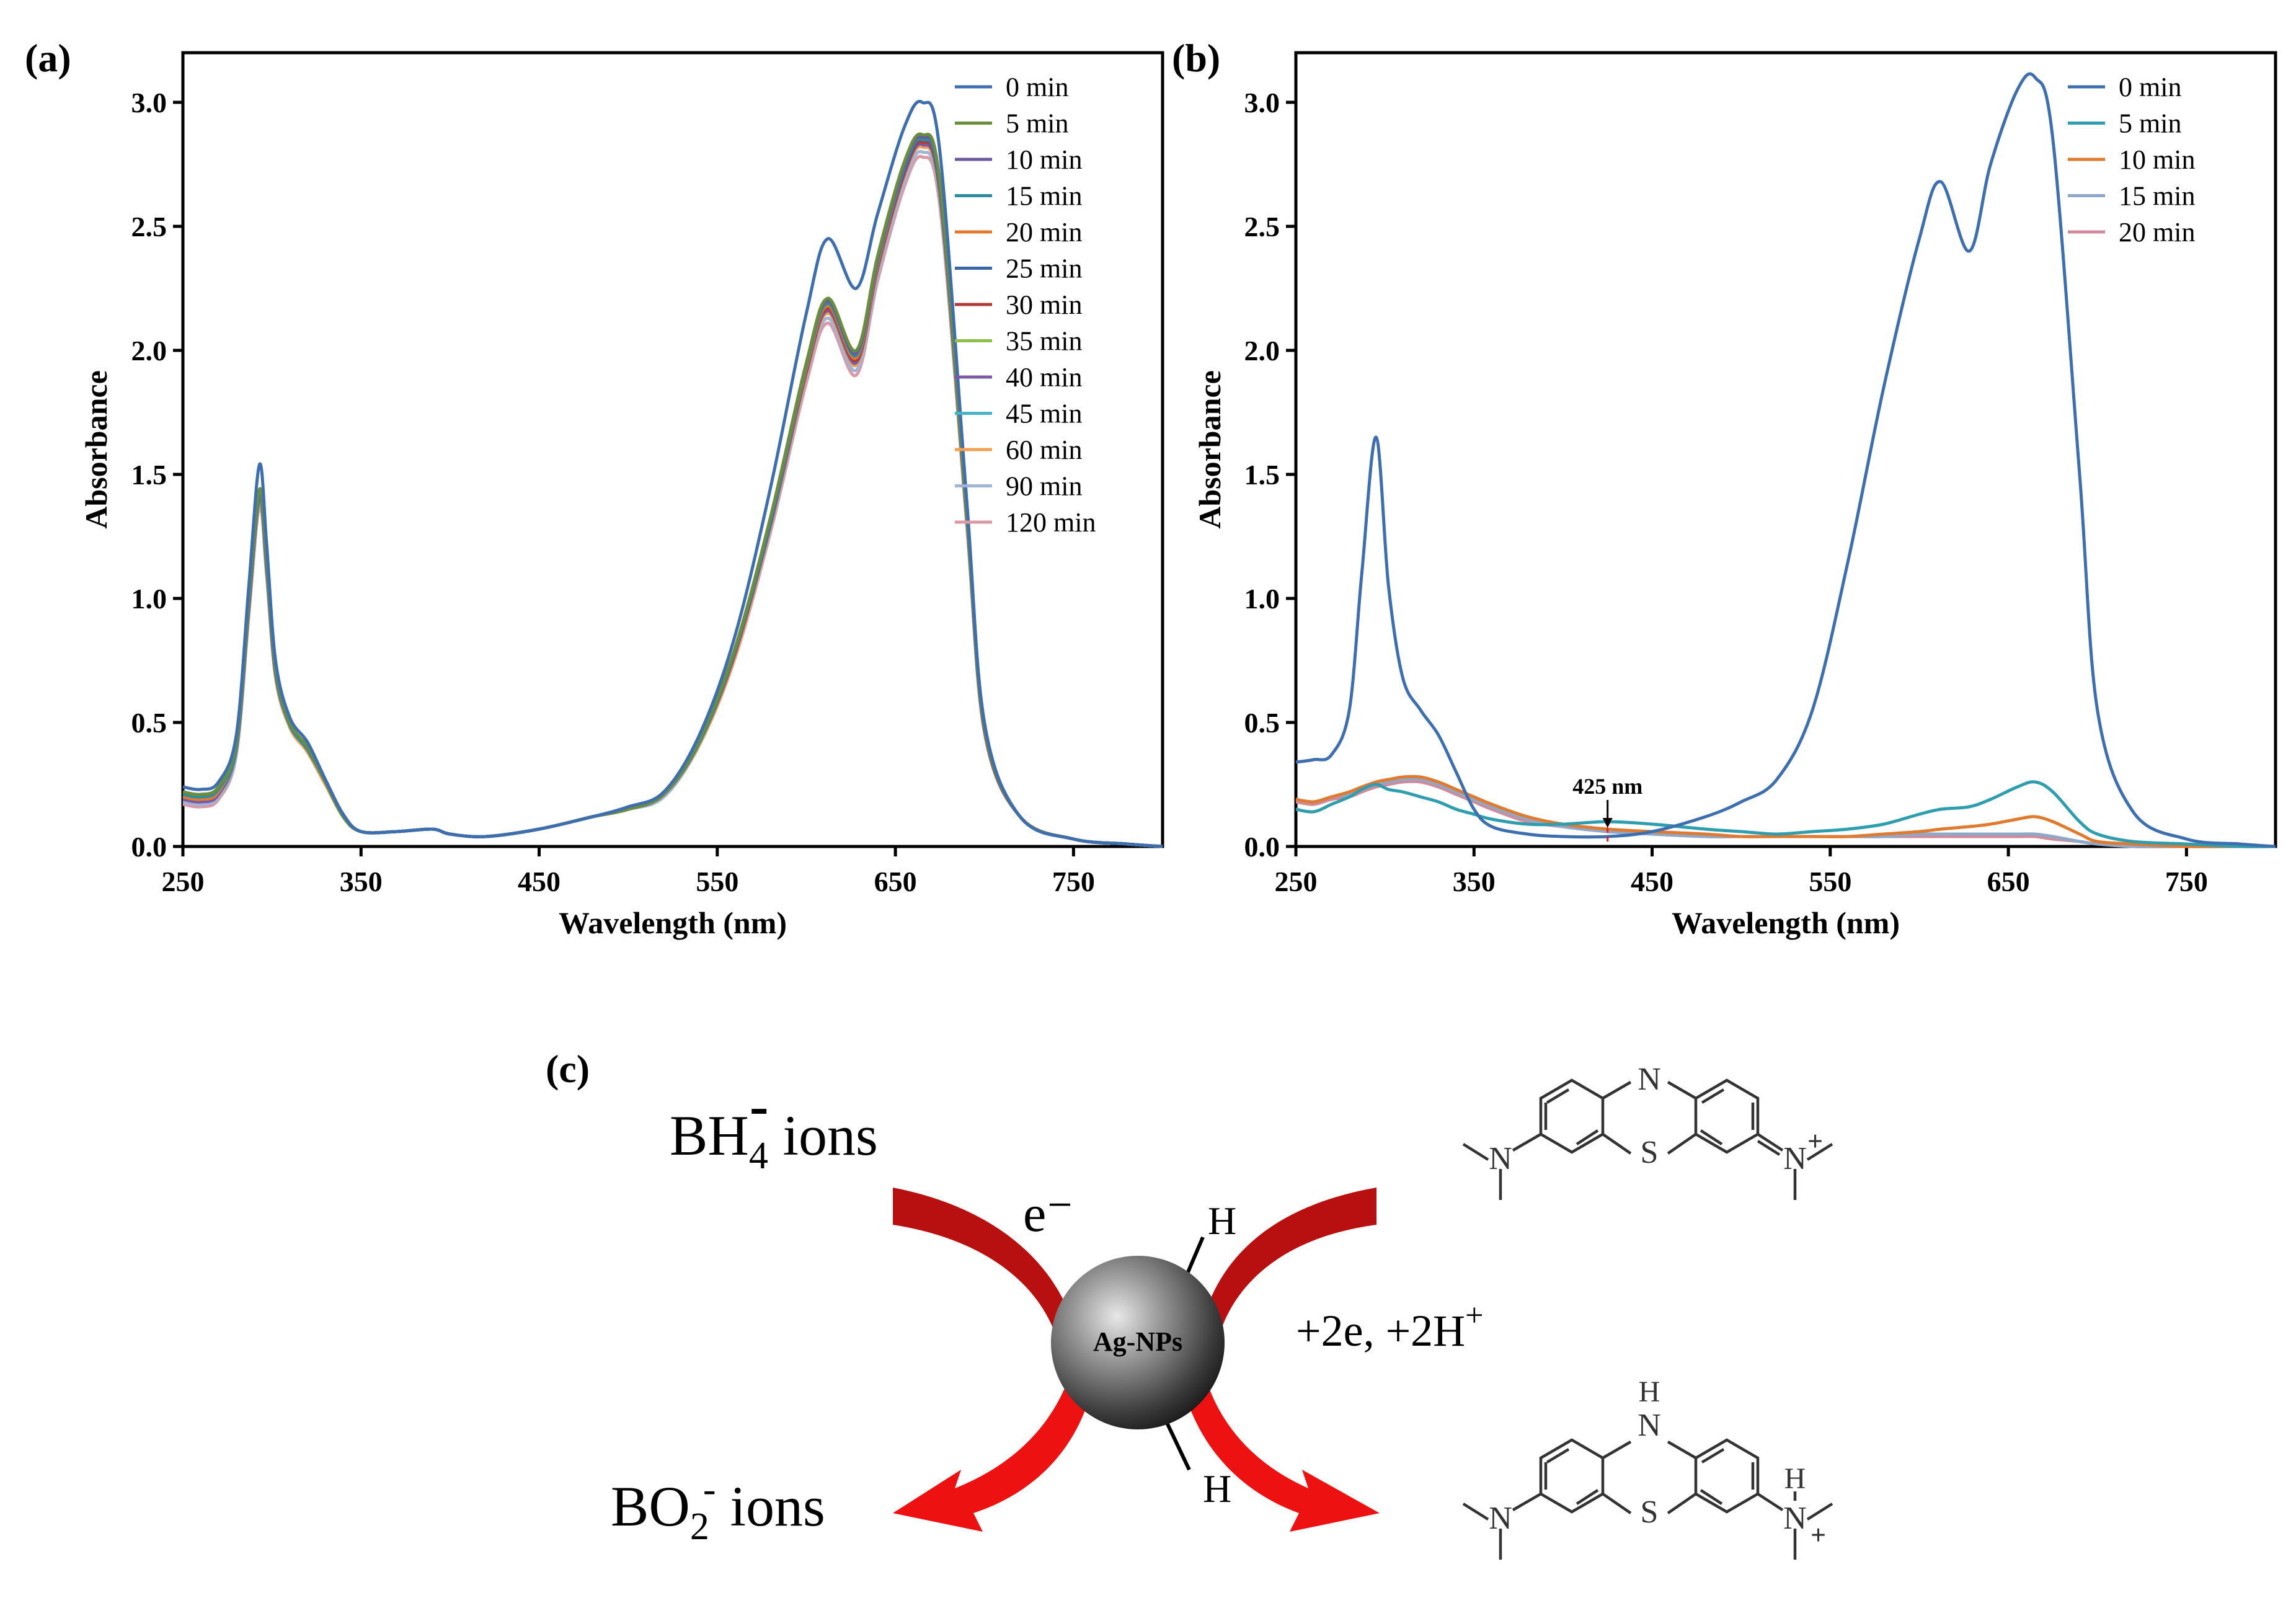 Image resolution: width=2296 pixels, height=1608 pixels. What do you see at coordinates (1044, 414) in the screenshot?
I see `legend-label: 45 min` at bounding box center [1044, 414].